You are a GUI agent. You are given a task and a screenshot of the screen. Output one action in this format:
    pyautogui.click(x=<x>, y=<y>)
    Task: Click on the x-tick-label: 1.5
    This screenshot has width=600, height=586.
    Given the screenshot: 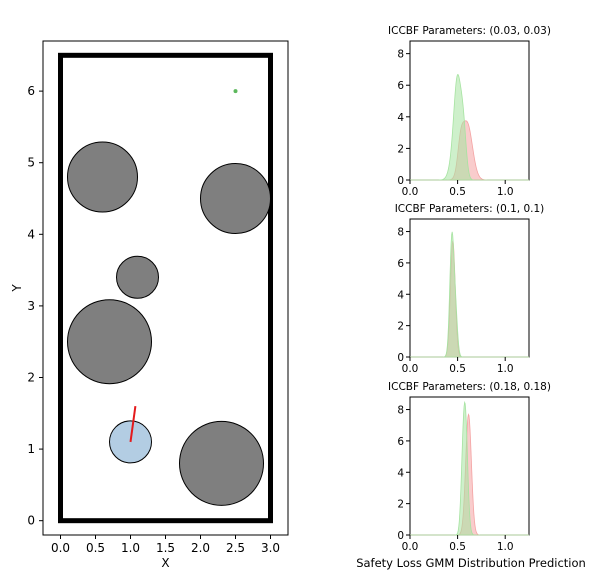 What is the action you would take?
    pyautogui.click(x=165, y=548)
    